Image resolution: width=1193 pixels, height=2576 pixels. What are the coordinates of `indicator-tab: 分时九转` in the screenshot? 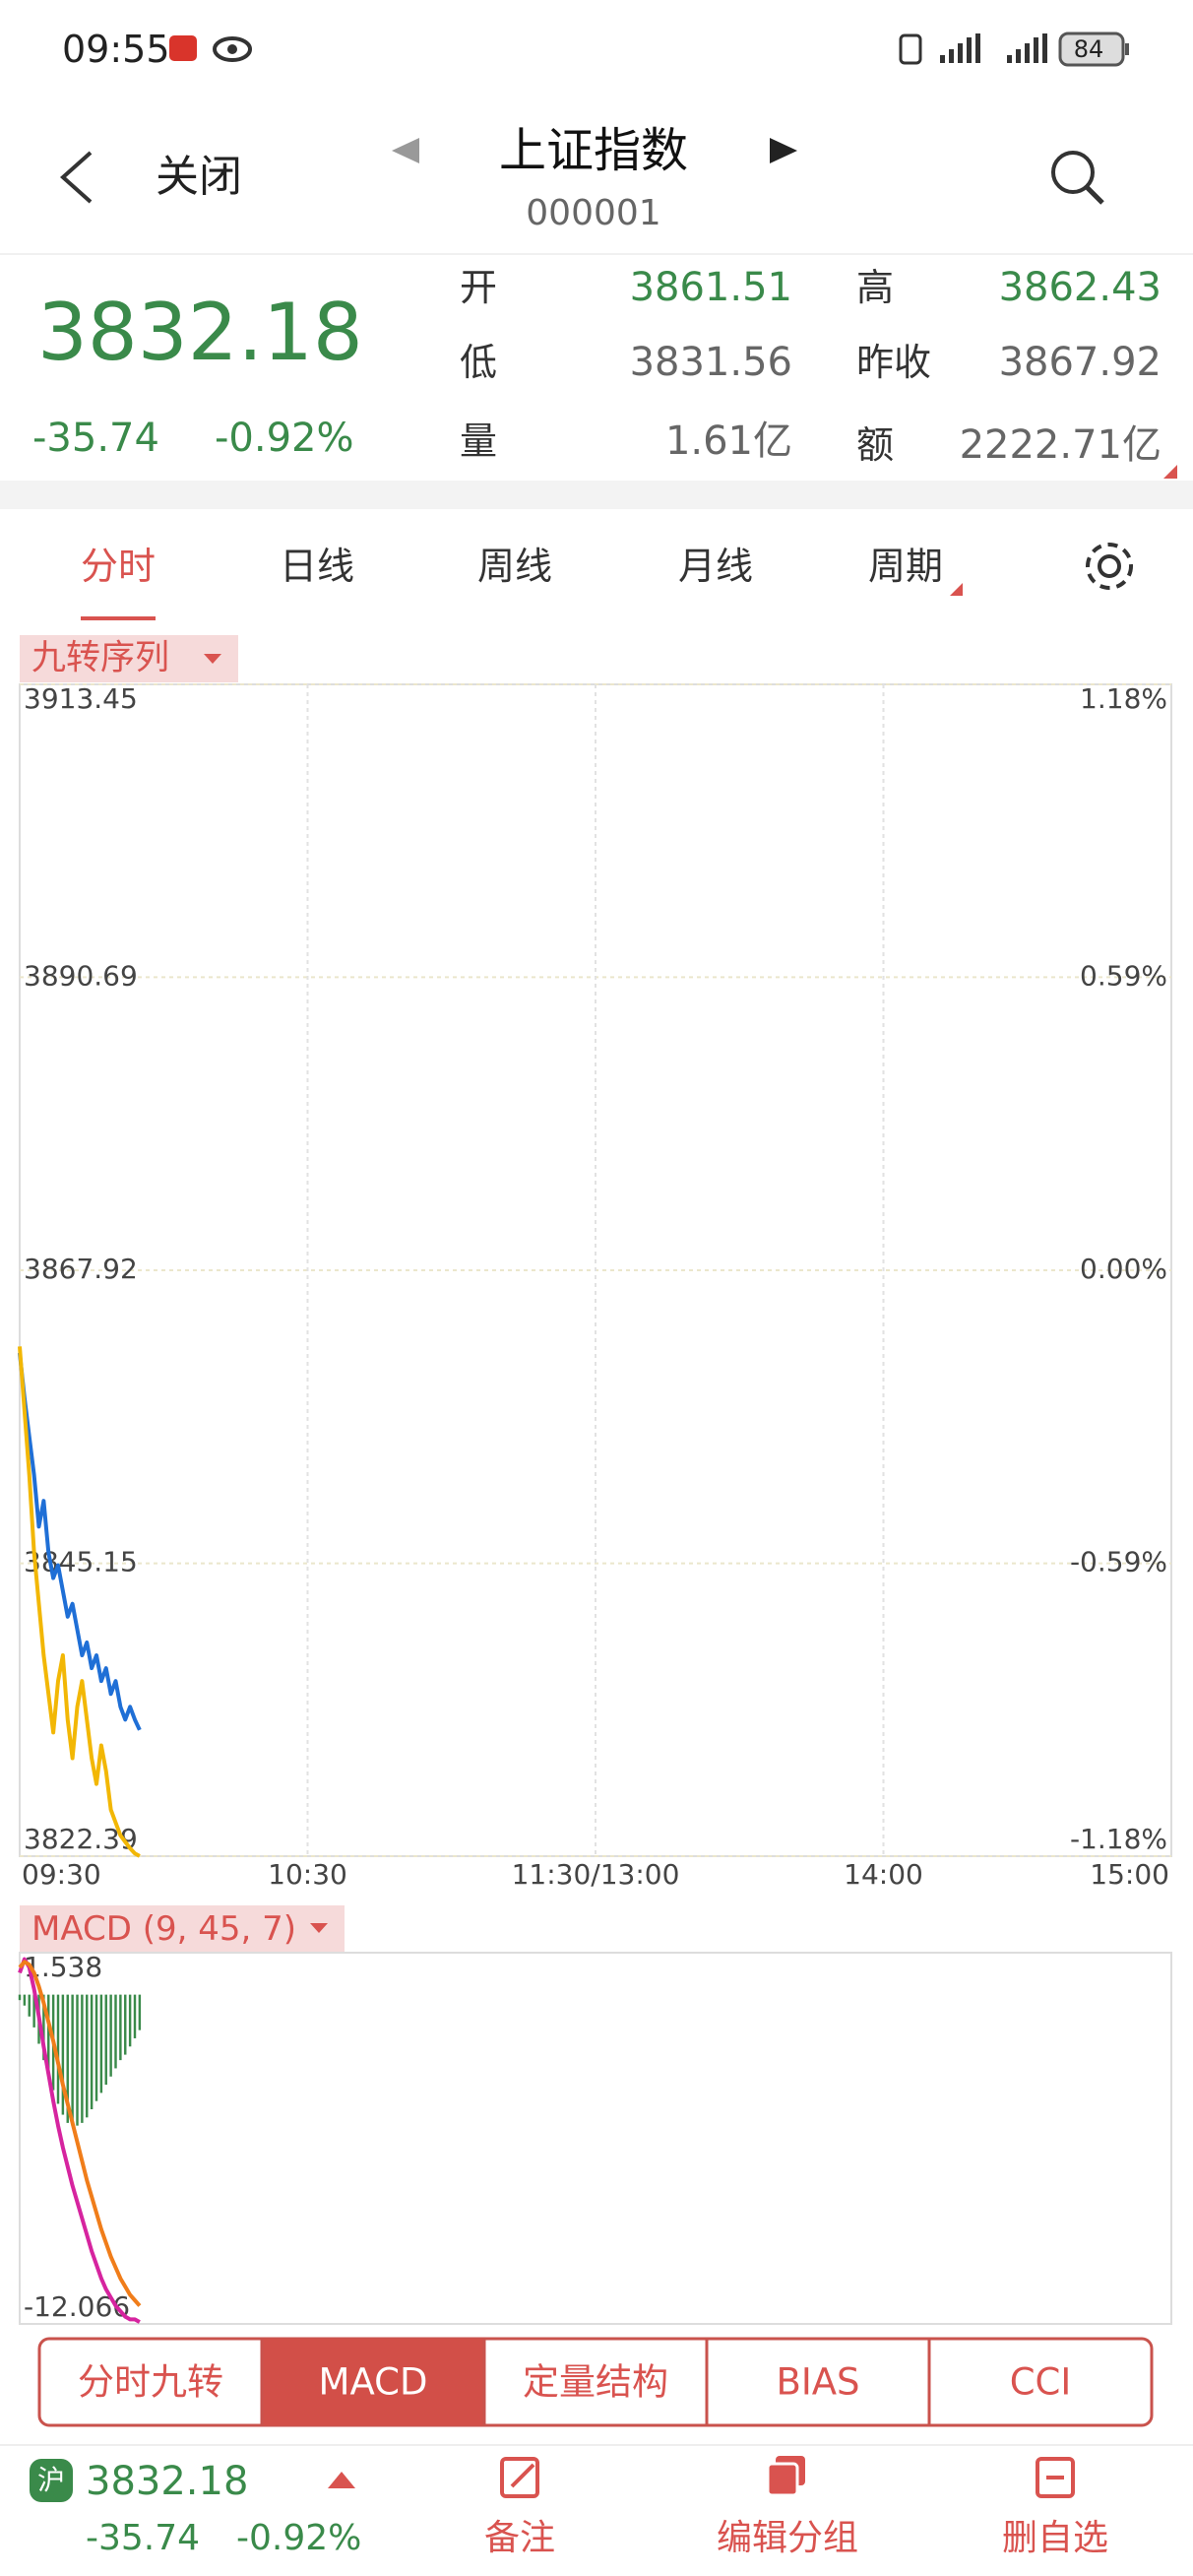 It's located at (150, 2382).